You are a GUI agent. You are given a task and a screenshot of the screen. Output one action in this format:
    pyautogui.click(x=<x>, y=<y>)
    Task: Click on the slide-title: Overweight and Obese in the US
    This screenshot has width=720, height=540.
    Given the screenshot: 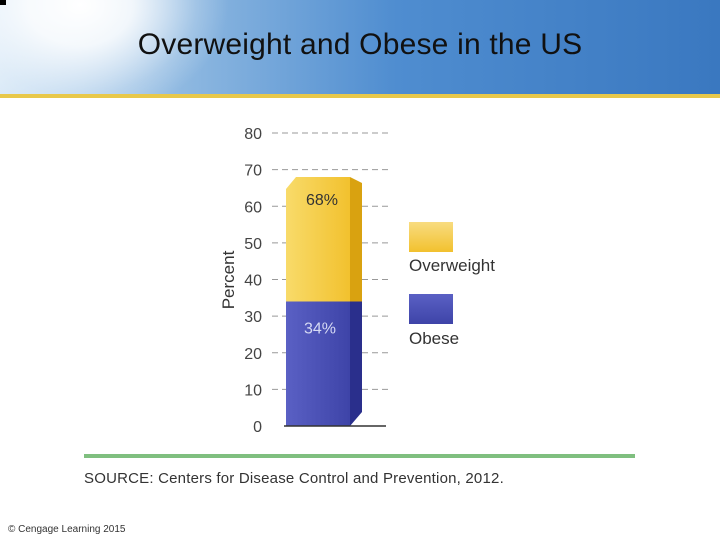 What is the action you would take?
    pyautogui.click(x=360, y=44)
    